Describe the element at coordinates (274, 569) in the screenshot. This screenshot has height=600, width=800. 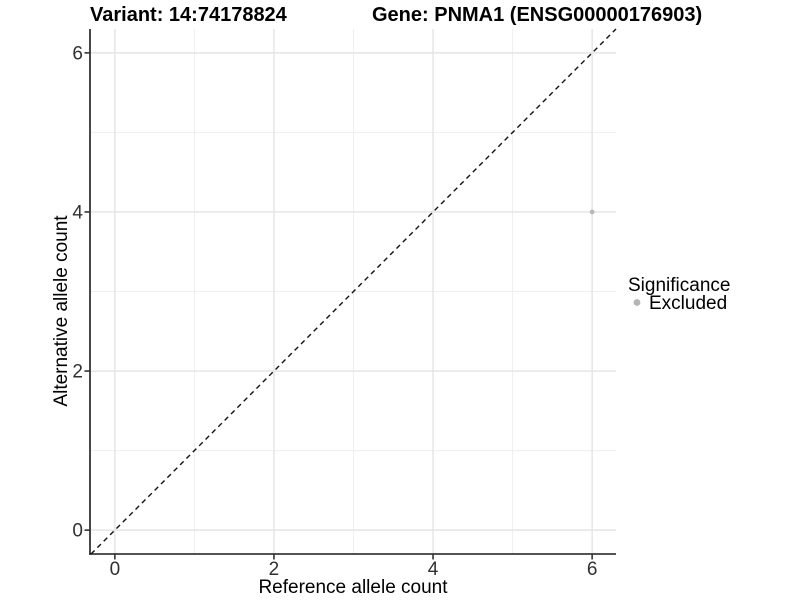
I see `x-tick-label: 2` at that location.